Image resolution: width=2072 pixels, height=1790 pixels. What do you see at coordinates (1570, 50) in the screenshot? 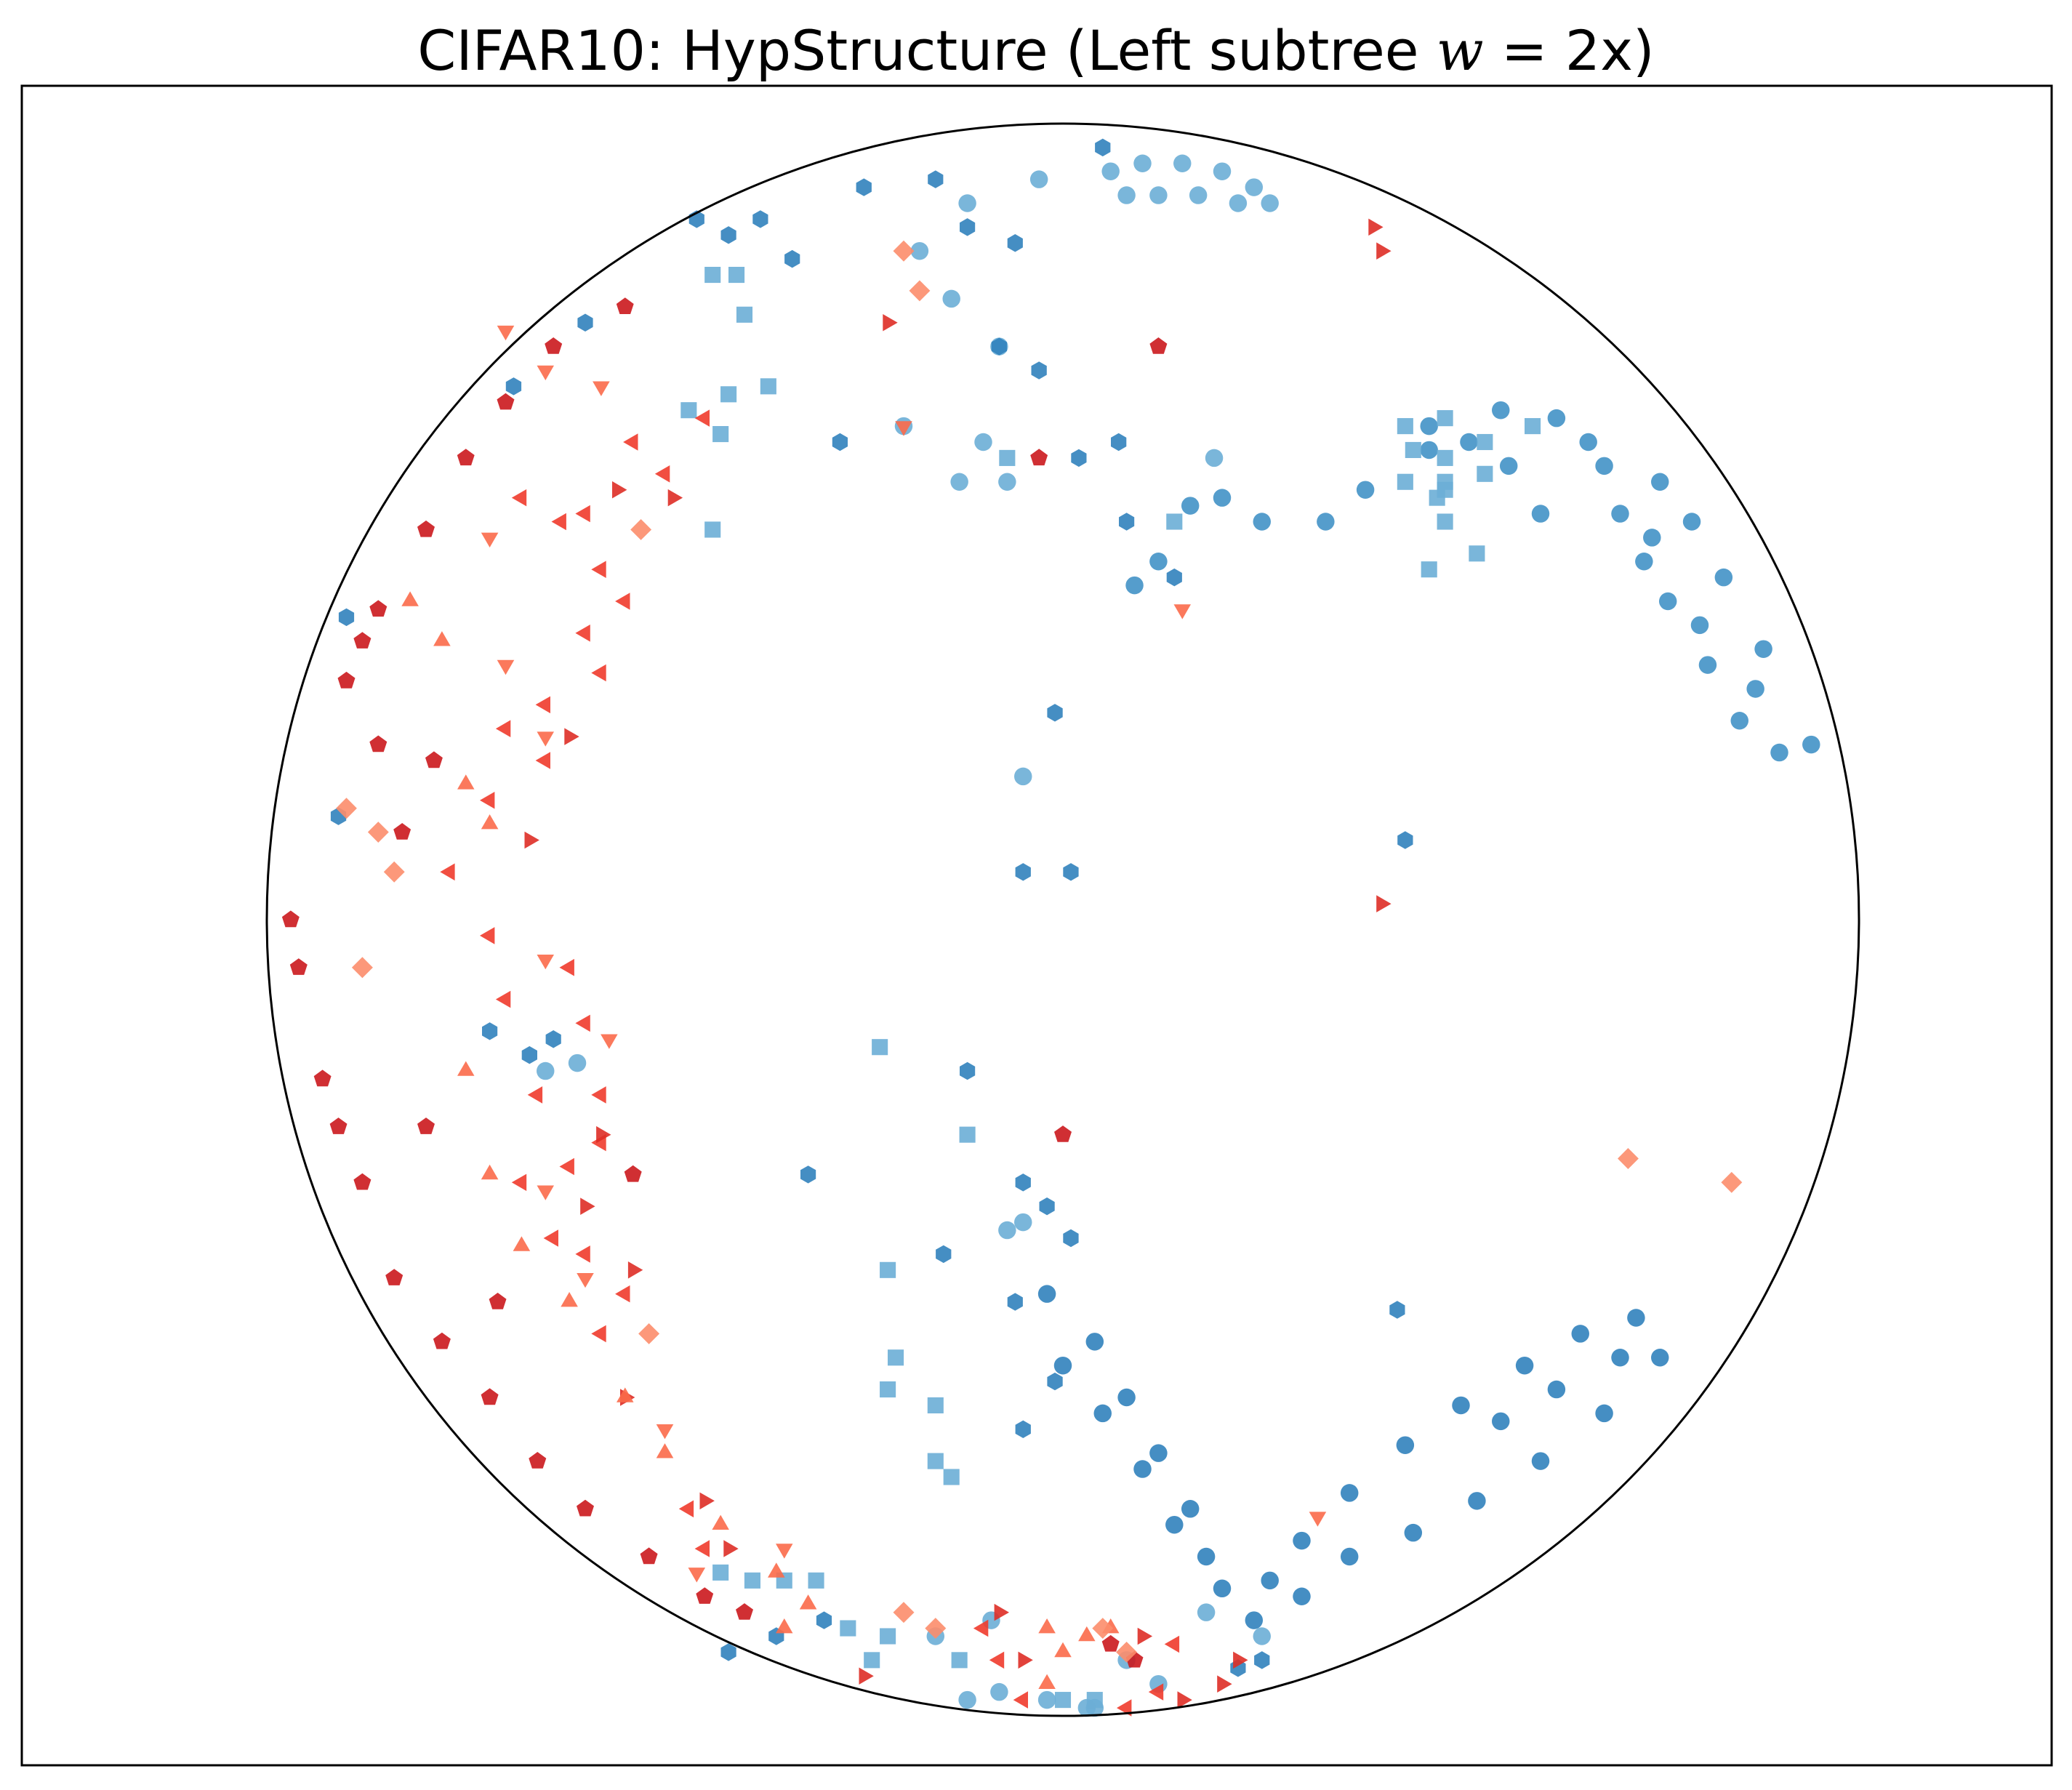
I see `chart-title-suffix: = 2x)` at bounding box center [1570, 50].